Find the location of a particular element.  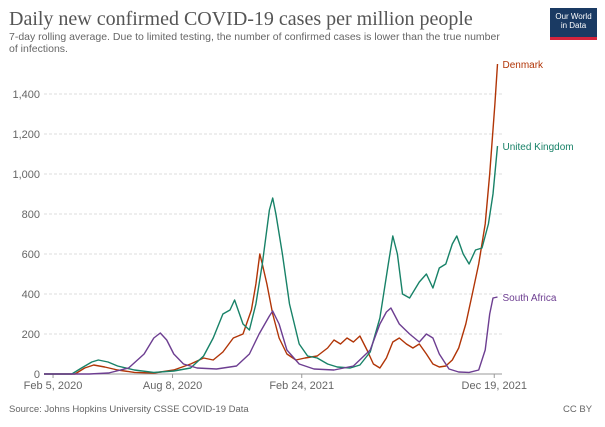

x-tick-label: Feb 5, 2020 is located at coordinates (53, 386).